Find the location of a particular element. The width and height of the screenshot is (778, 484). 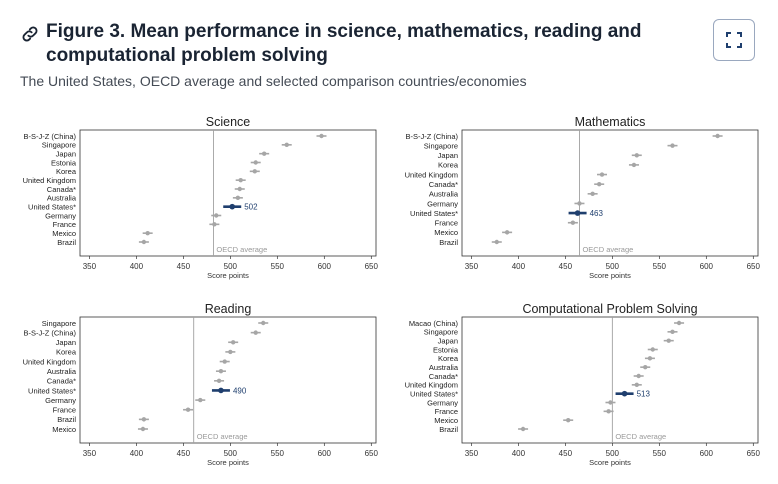

reading-category-label: Korea is located at coordinates (66, 352).